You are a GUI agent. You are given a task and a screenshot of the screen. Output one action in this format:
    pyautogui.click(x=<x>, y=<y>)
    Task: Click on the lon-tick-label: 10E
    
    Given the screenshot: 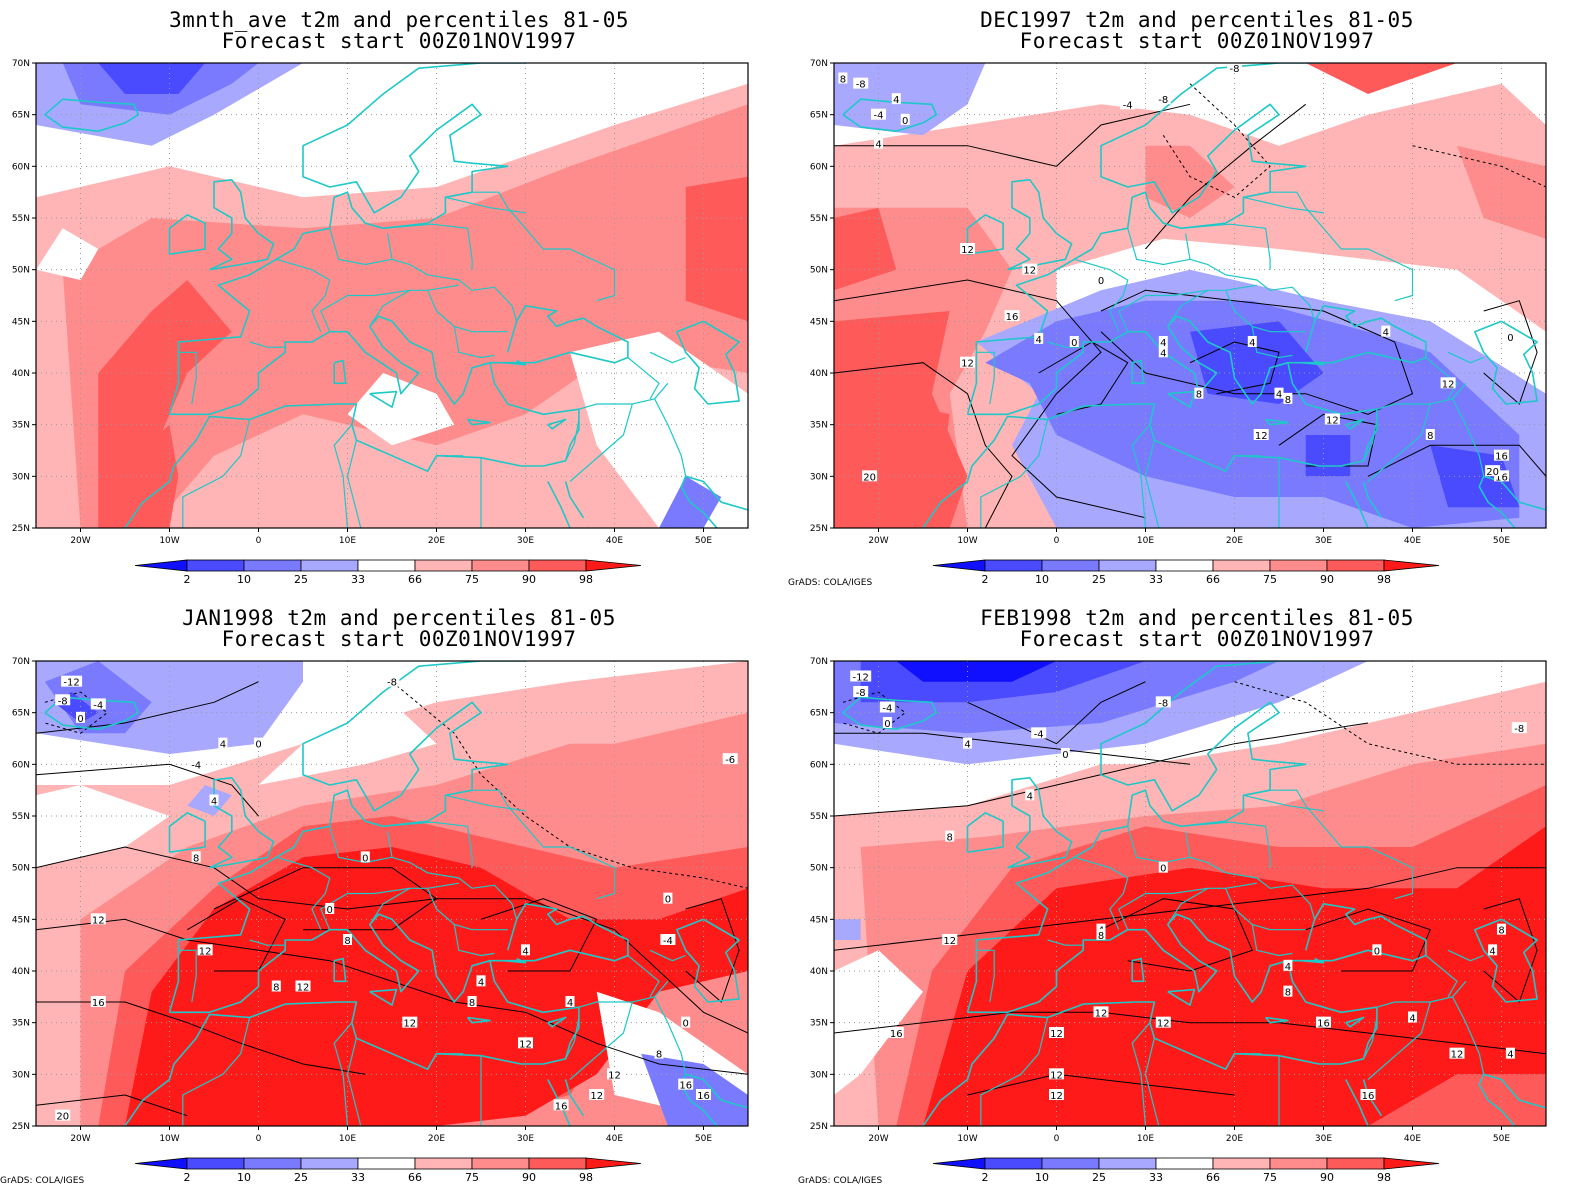 What is the action you would take?
    pyautogui.click(x=347, y=1139)
    